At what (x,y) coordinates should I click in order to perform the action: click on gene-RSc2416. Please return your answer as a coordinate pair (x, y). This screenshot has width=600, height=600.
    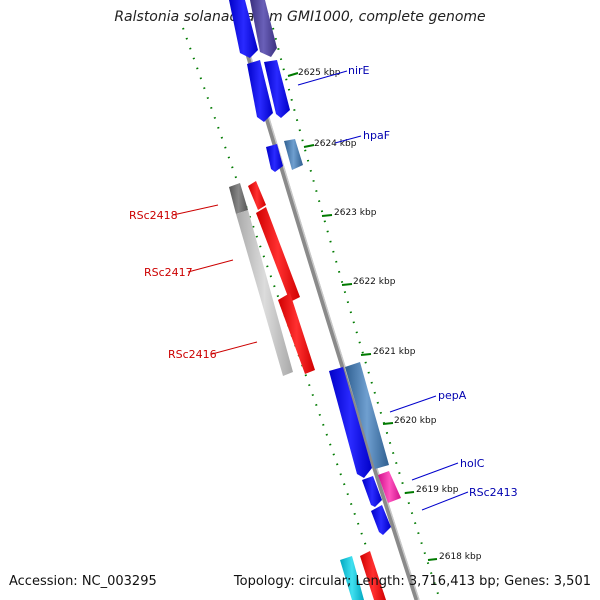
    Looking at the image, I should click on (296, 333).